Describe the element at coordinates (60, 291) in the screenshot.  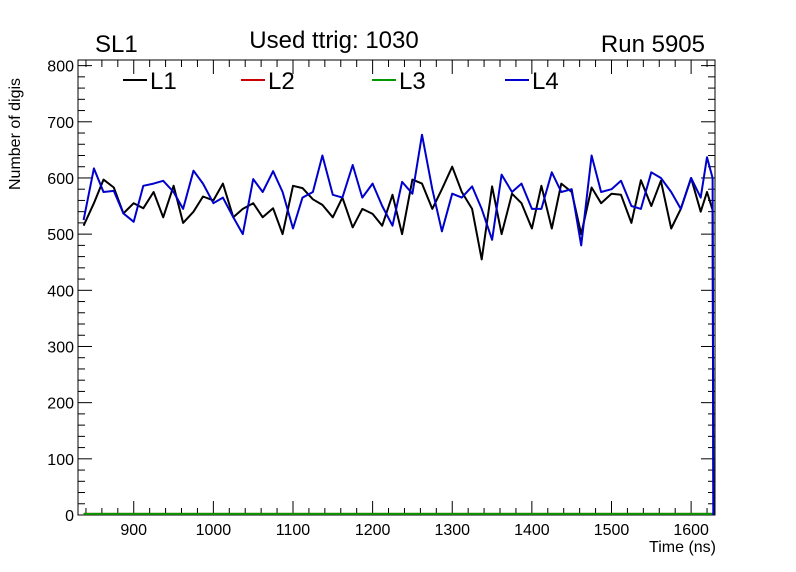
I see `y-tick-label: 400` at that location.